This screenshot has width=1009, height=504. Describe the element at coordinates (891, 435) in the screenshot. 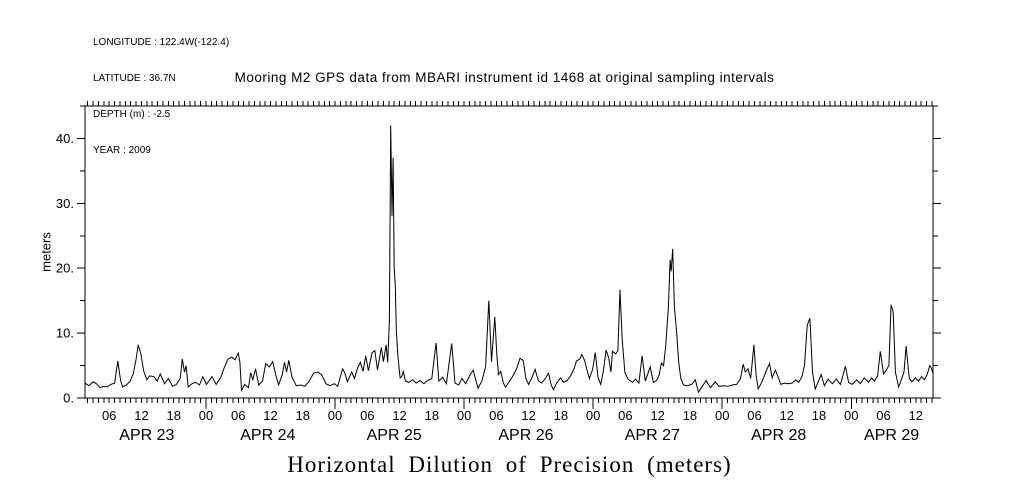

I see `x-day-label: APR 29` at that location.